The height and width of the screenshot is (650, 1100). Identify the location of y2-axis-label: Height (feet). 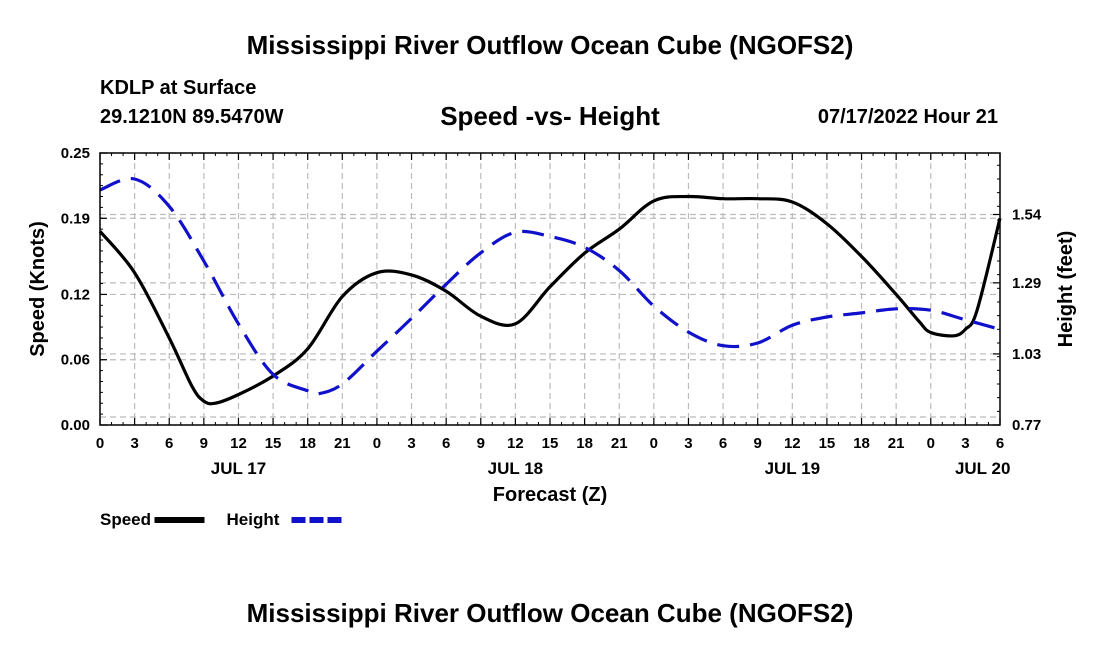
(1066, 289).